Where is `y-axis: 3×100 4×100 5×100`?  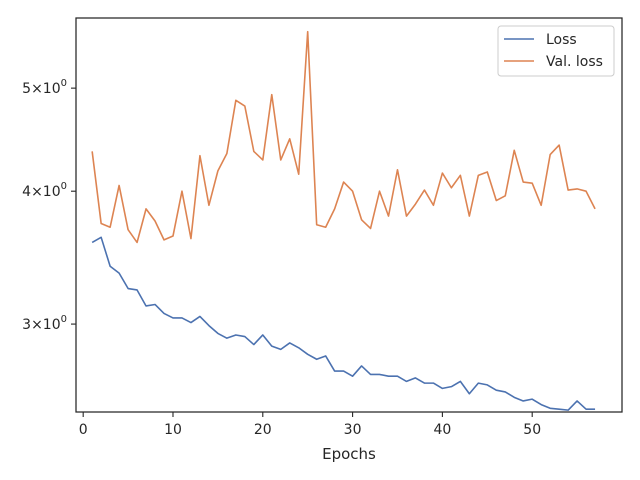
y-axis: 3×100 4×100 5×100 is located at coordinates (49, 205).